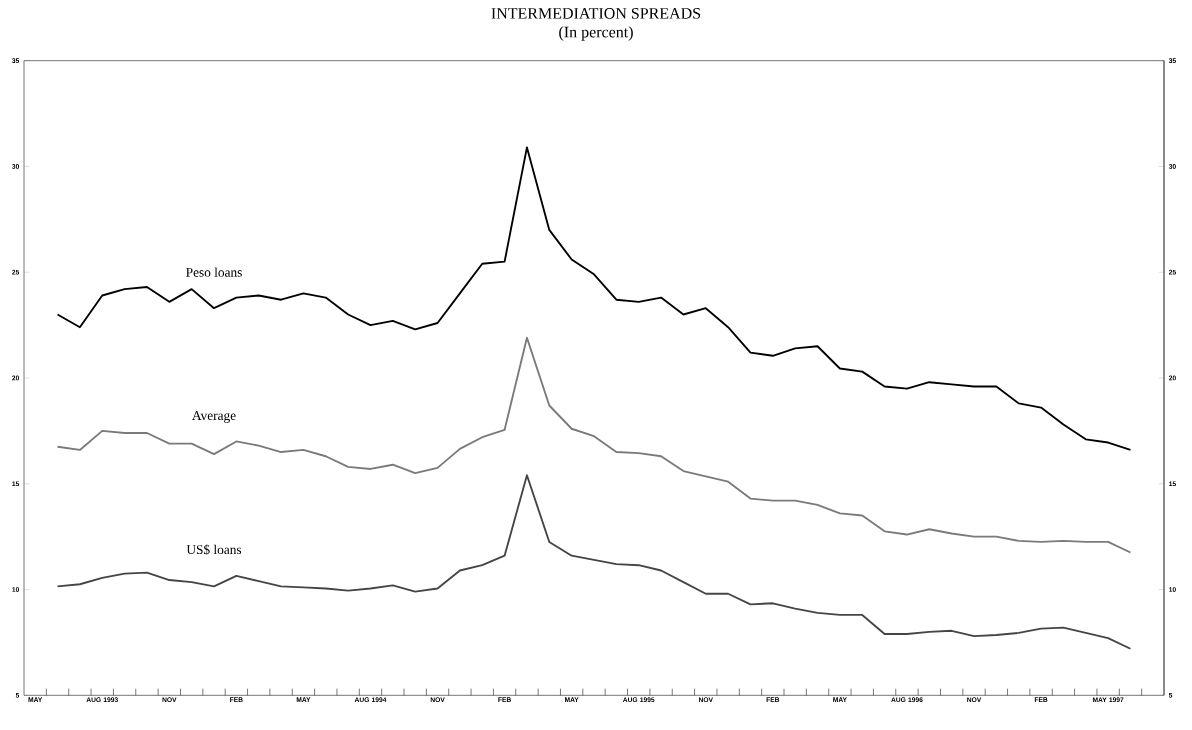 The image size is (1192, 730). Describe the element at coordinates (596, 33) in the screenshot. I see `chart-subtitle: (In percent)` at that location.